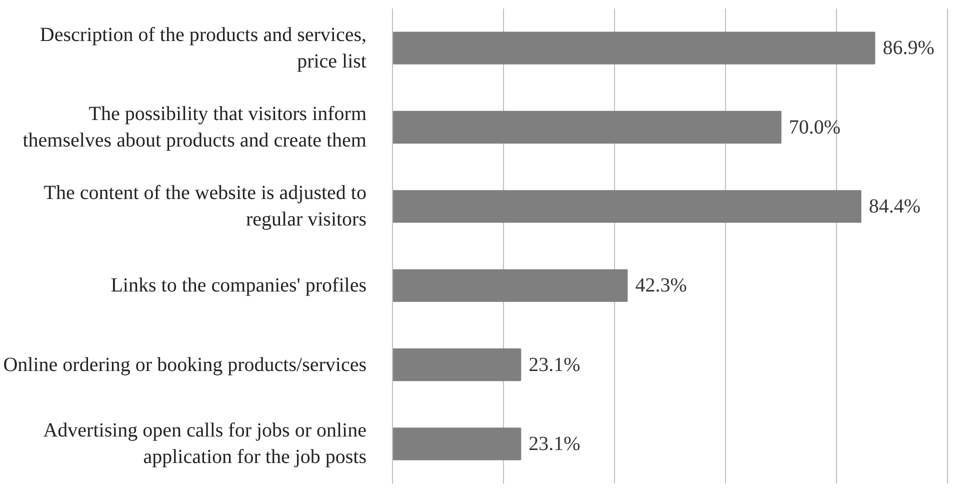 This screenshot has width=971, height=491. What do you see at coordinates (205, 206) in the screenshot?
I see `y-tick-label: The content of the website is adjusted to regular visitors` at bounding box center [205, 206].